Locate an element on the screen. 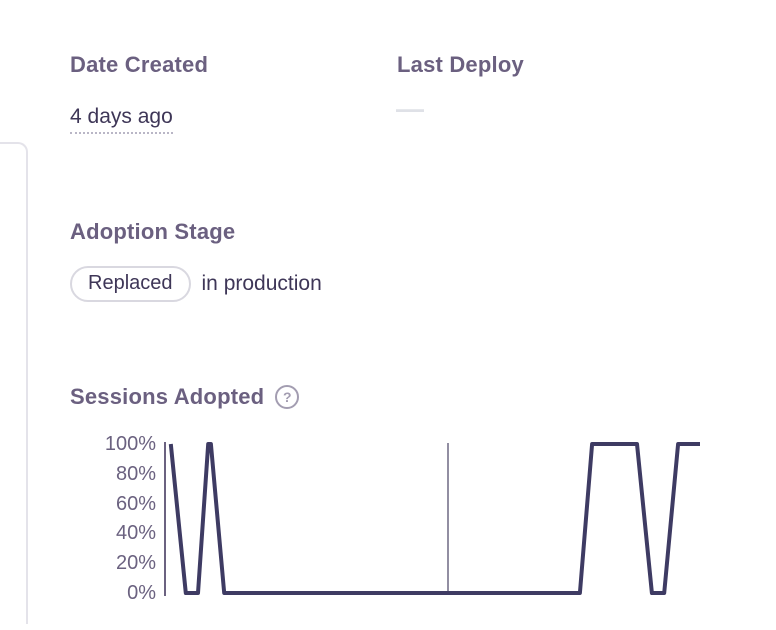 The height and width of the screenshot is (630, 776). date-created-value: 4 days ago is located at coordinates (121, 119).